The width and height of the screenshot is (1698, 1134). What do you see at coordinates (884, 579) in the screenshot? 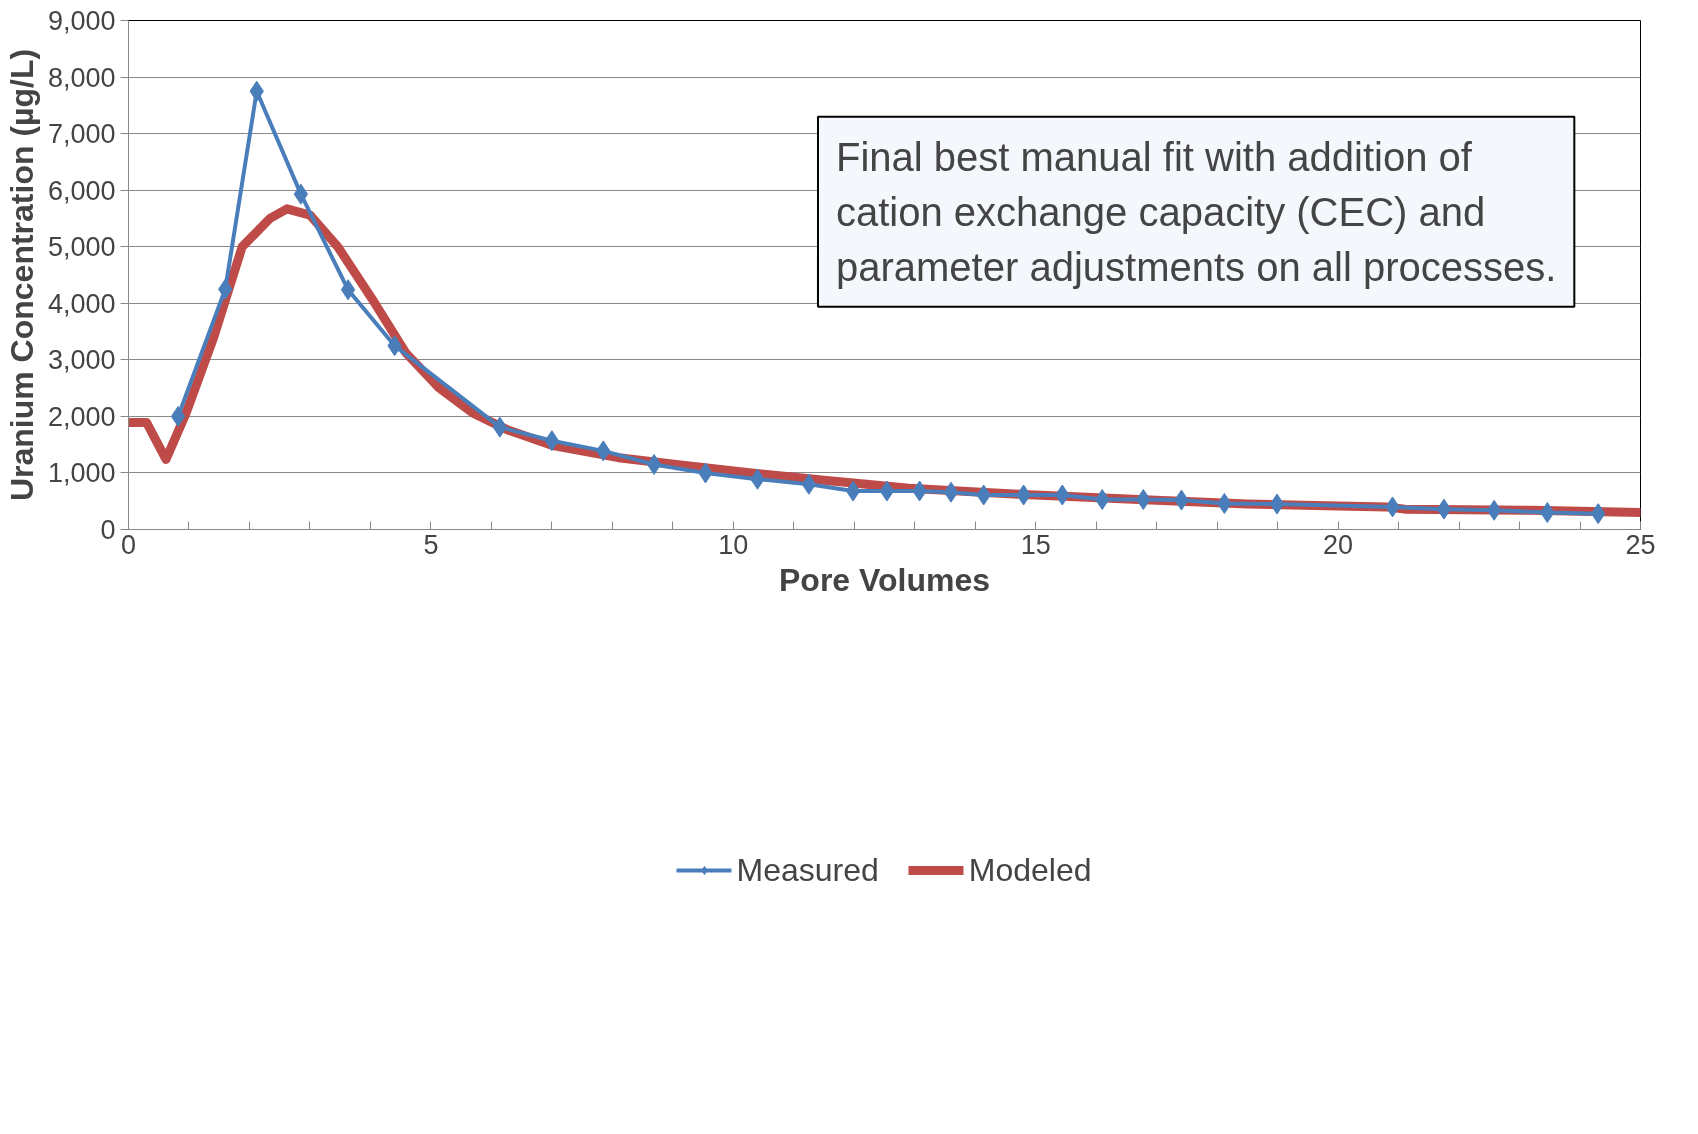
I see `x-axis-title: Pore Volumes` at bounding box center [884, 579].